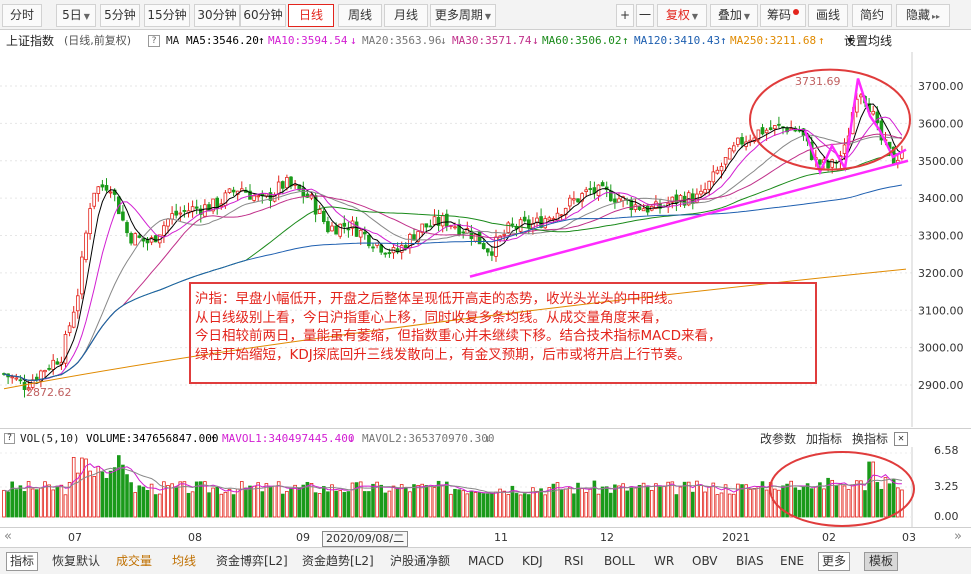 The height and width of the screenshot is (574, 971). Describe the element at coordinates (664, 561) in the screenshot. I see `tab-wr: WR` at that location.